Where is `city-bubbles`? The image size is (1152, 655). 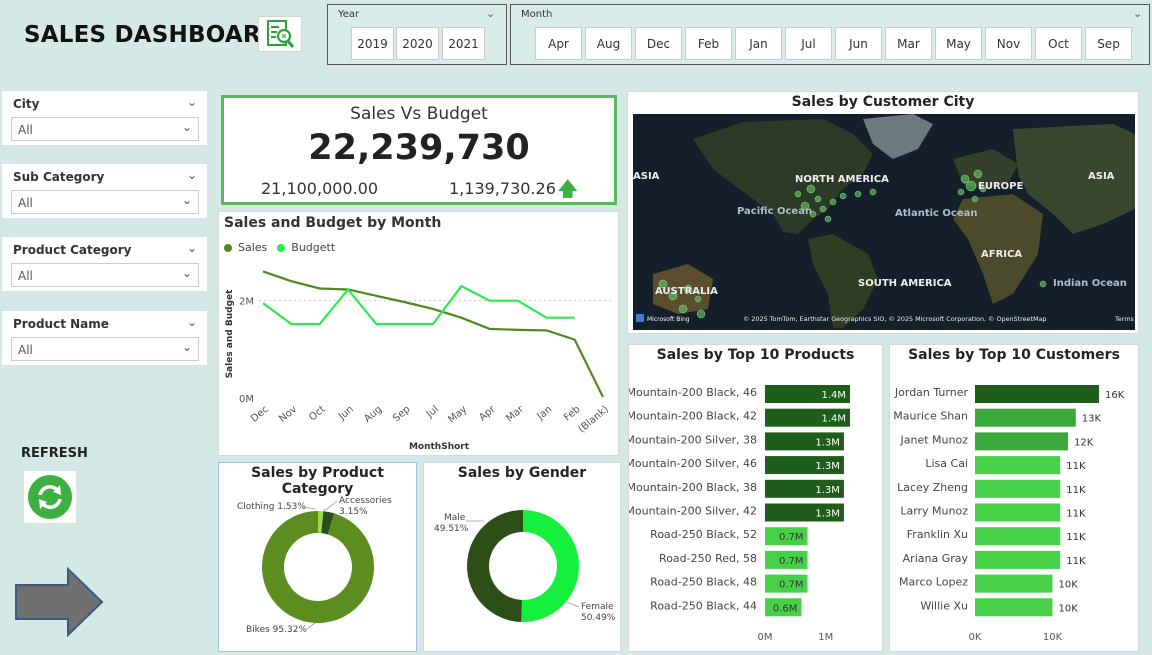 city-bubbles is located at coordinates (852, 244).